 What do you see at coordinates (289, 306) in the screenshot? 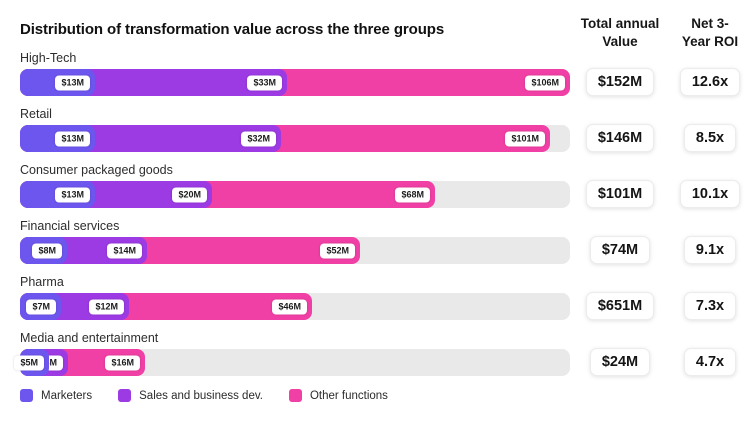
I see `segment-value-pill: $46M` at bounding box center [289, 306].